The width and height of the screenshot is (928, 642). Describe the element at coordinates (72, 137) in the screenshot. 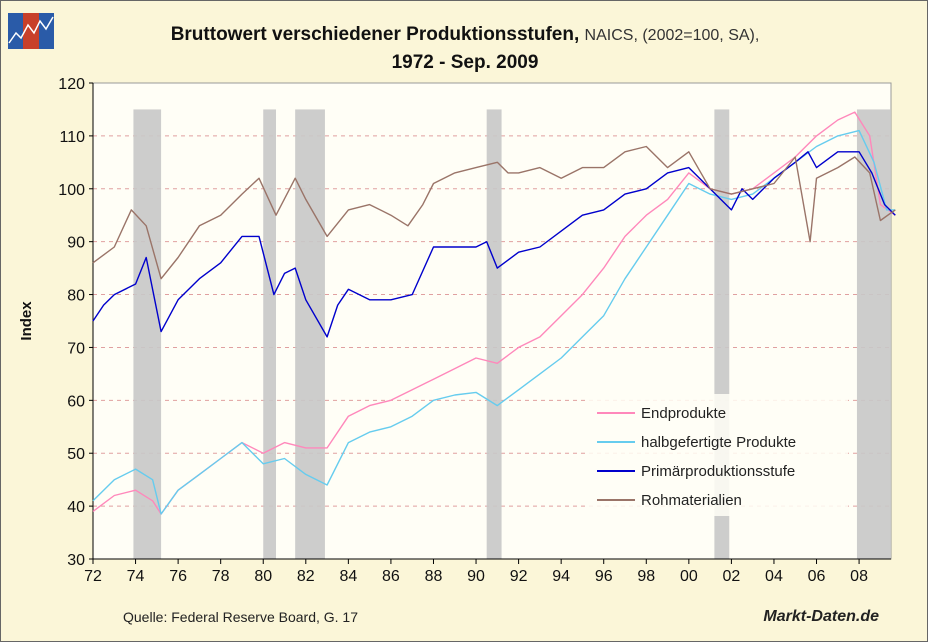

I see `y-tick-label: 110` at that location.